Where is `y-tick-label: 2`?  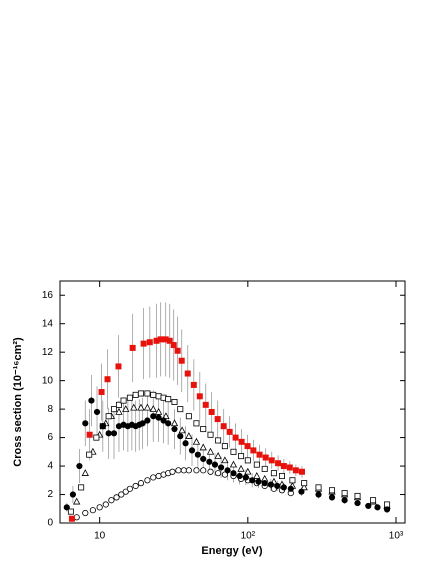 y-tick-label: 2 is located at coordinates (50, 494).